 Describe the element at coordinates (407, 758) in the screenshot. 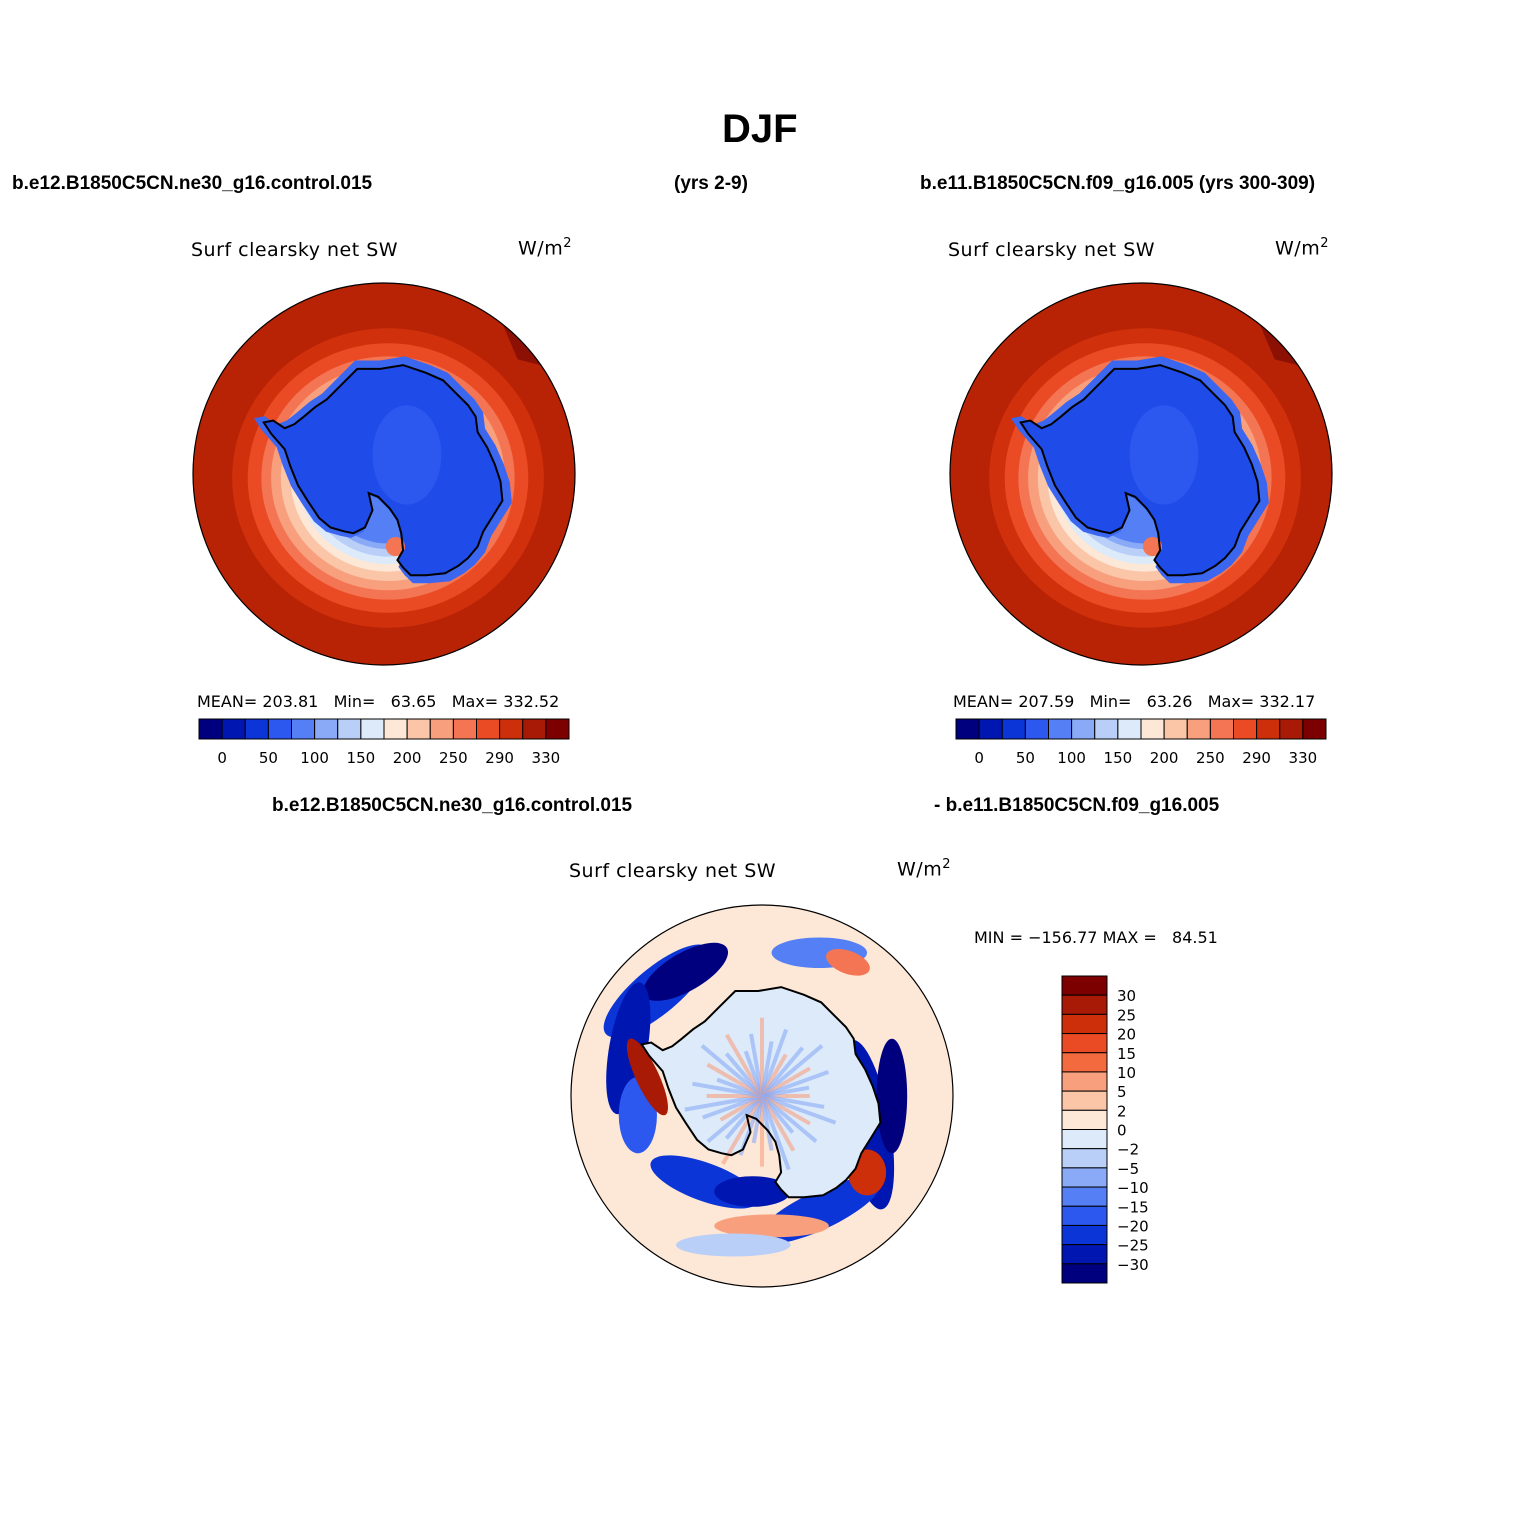

I see `colorbar-tick-label: 200` at that location.